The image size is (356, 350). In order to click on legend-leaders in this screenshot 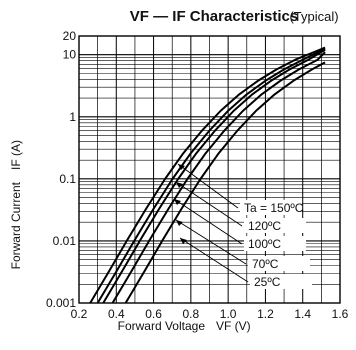, I will do `click(211, 223)`.